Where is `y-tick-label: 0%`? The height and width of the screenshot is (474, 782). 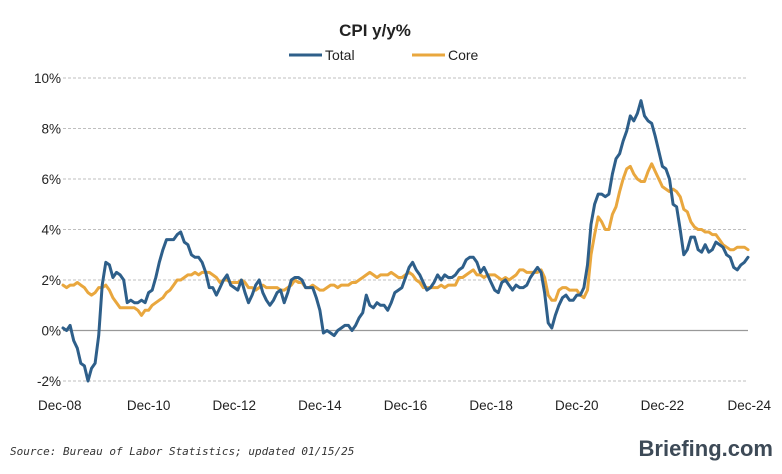 y-tick-label: 0% is located at coordinates (51, 331).